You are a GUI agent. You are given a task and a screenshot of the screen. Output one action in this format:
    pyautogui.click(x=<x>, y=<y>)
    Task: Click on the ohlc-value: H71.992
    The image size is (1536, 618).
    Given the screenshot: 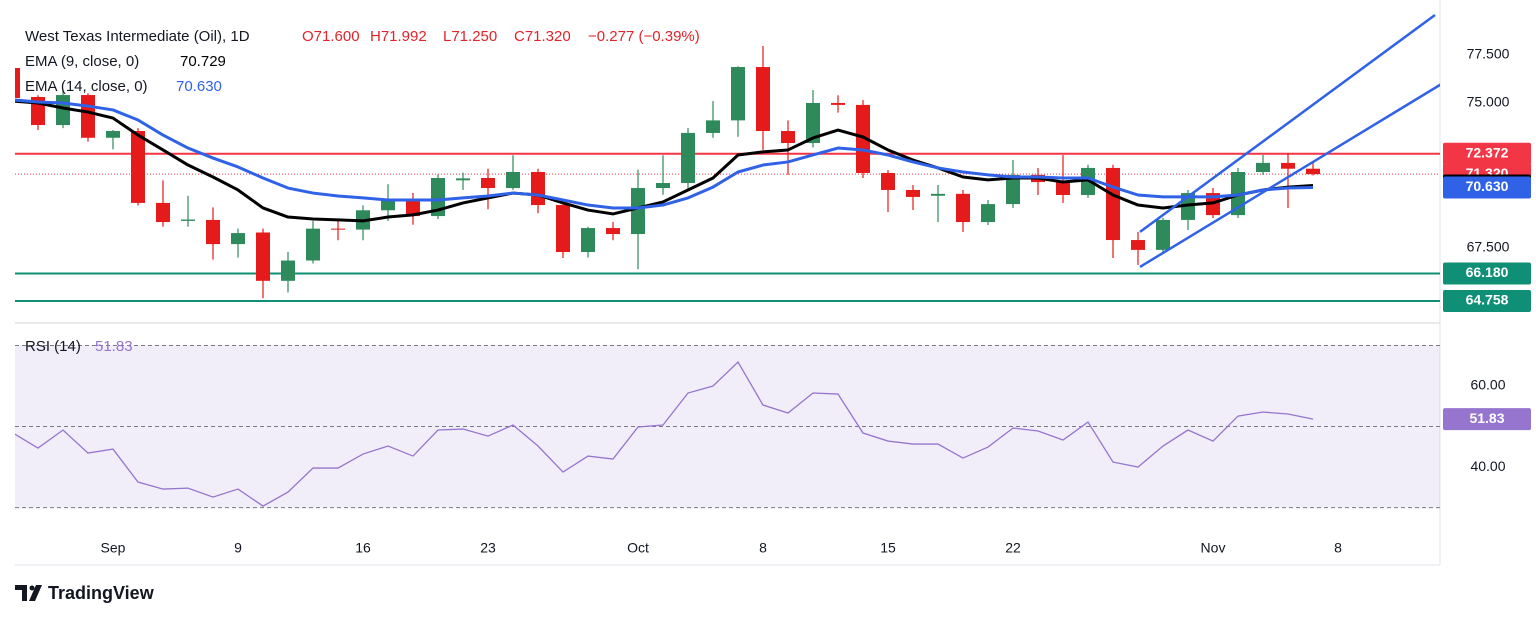 What is the action you would take?
    pyautogui.click(x=398, y=36)
    